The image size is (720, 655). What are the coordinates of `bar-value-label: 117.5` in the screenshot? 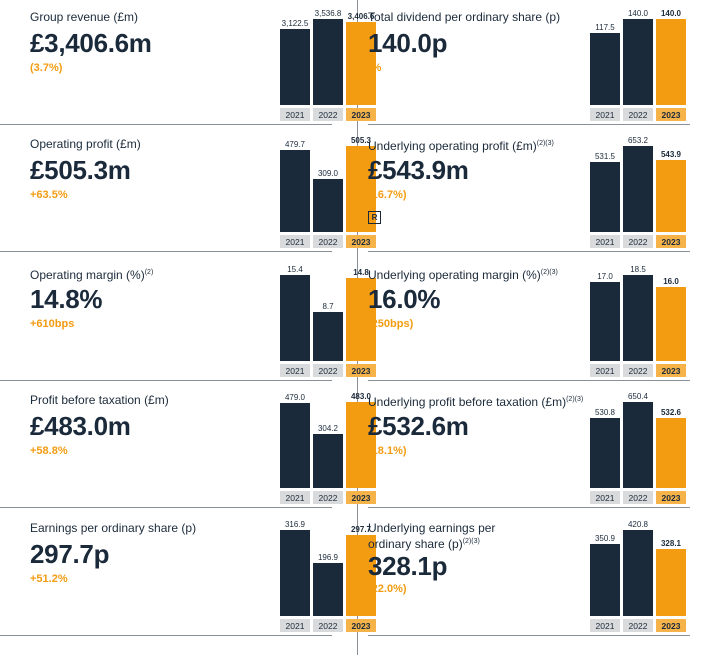 It's located at (605, 27).